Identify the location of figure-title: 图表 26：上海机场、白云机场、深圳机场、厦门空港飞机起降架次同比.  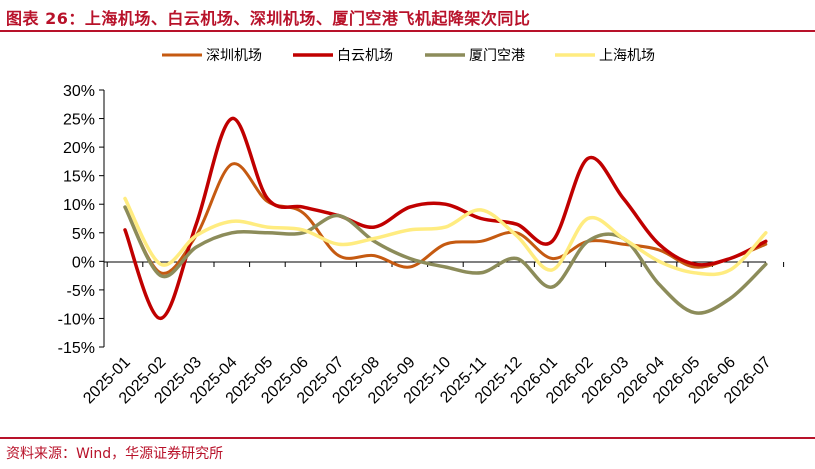
(268, 18).